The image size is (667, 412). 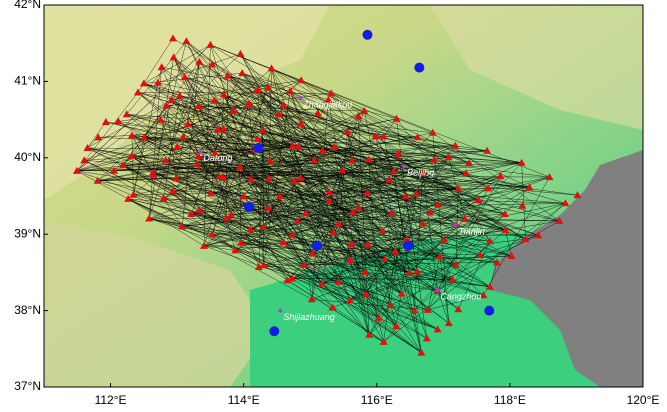 I want to click on y-tick-label: 39°N, so click(x=27, y=233).